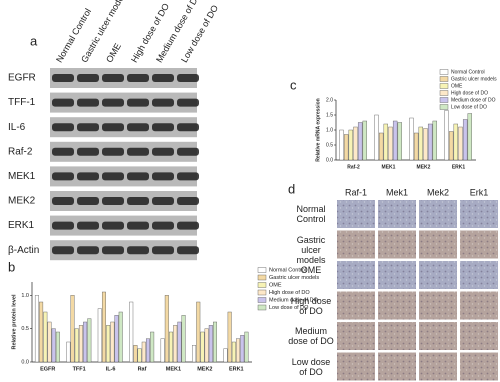 Image resolution: width=500 pixels, height=382 pixels. Describe the element at coordinates (438, 192) in the screenshot. I see `column-label: Mek2` at that location.